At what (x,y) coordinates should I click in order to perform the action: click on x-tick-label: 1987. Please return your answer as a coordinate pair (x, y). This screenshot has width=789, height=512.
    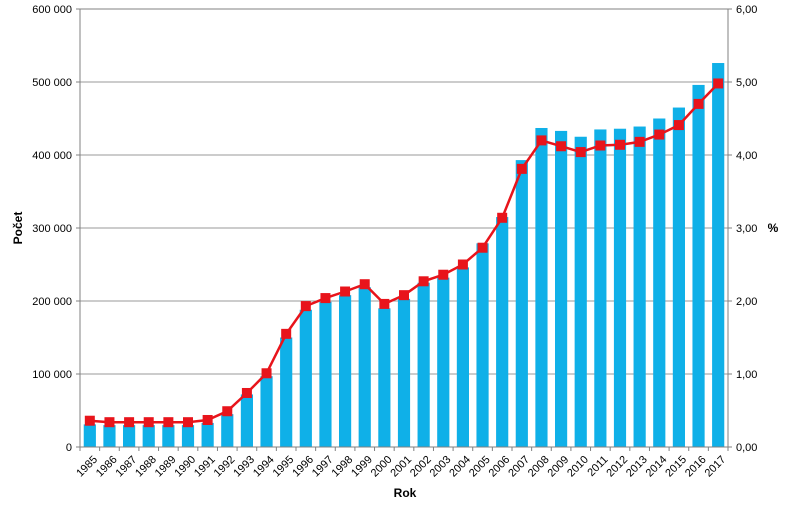
    Looking at the image, I should click on (127, 467).